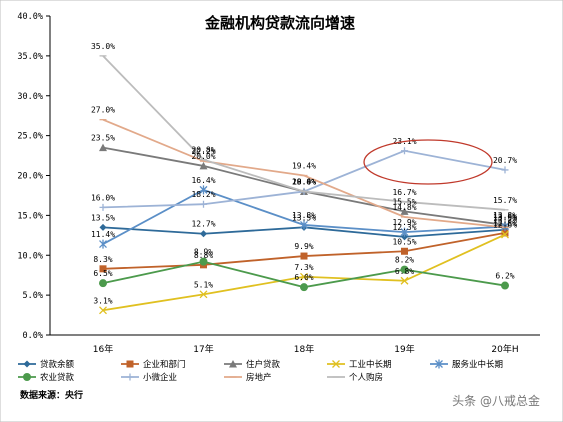 This screenshot has height=422, width=563. What do you see at coordinates (259, 377) in the screenshot?
I see `legend-label: 房地产` at bounding box center [259, 377].